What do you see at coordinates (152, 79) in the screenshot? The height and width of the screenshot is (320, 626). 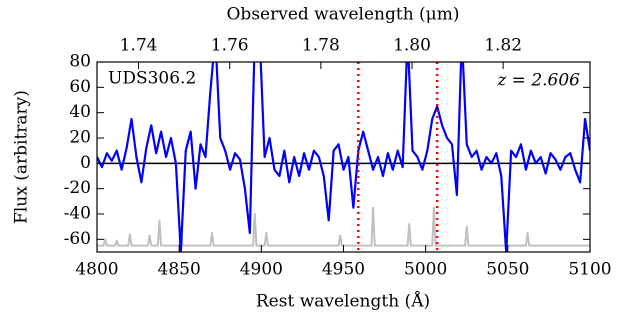 I see `object-label: UDS306.2` at bounding box center [152, 79].